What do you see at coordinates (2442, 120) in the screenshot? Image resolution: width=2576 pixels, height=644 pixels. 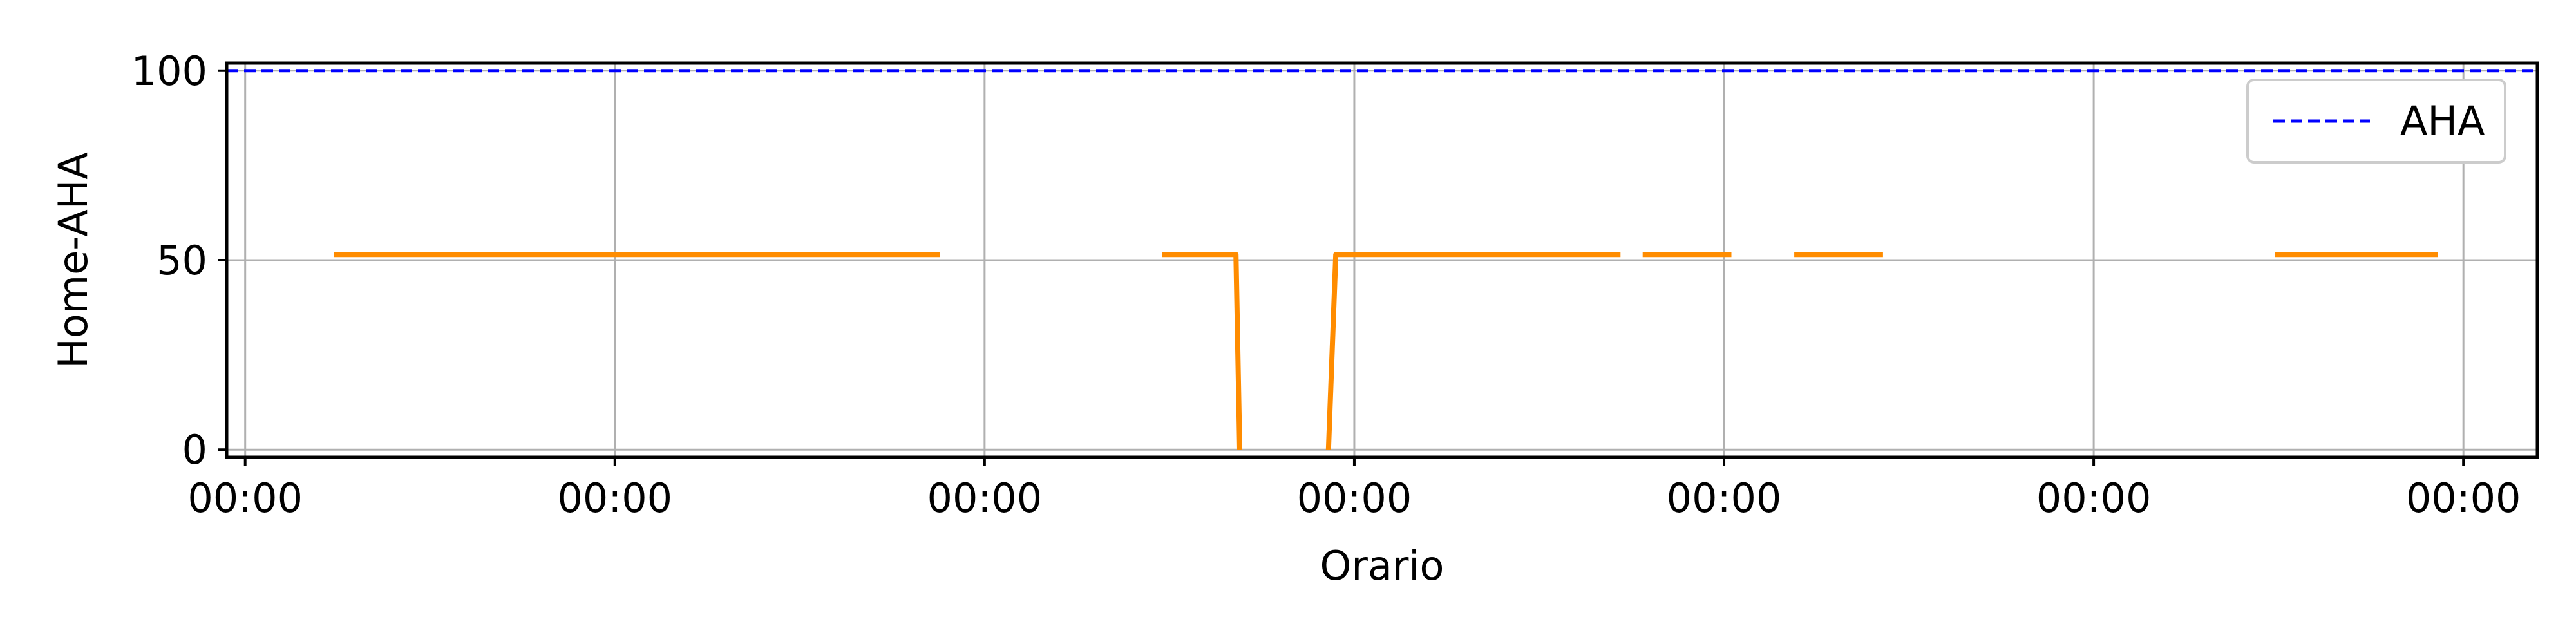 I see `legend-label-aha: AHA` at bounding box center [2442, 120].